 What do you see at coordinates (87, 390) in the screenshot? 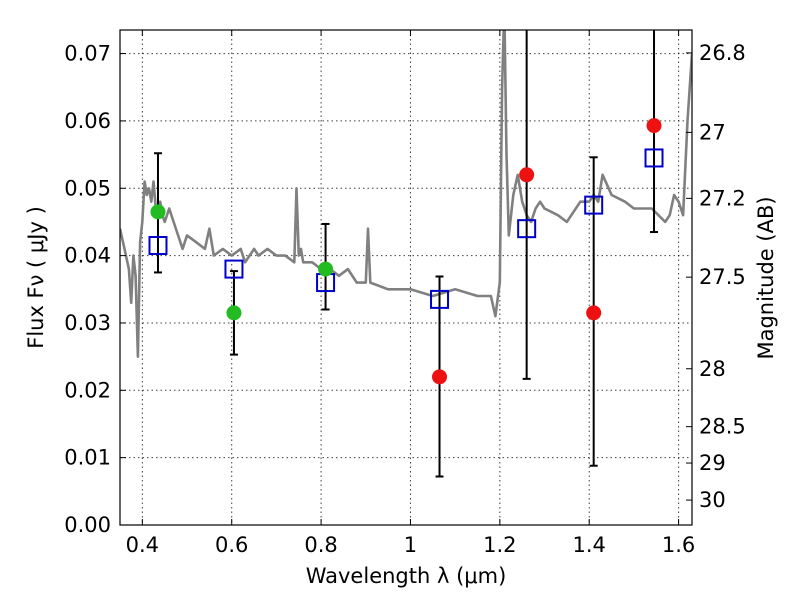
I see `y-tick-label: 0.02` at bounding box center [87, 390].